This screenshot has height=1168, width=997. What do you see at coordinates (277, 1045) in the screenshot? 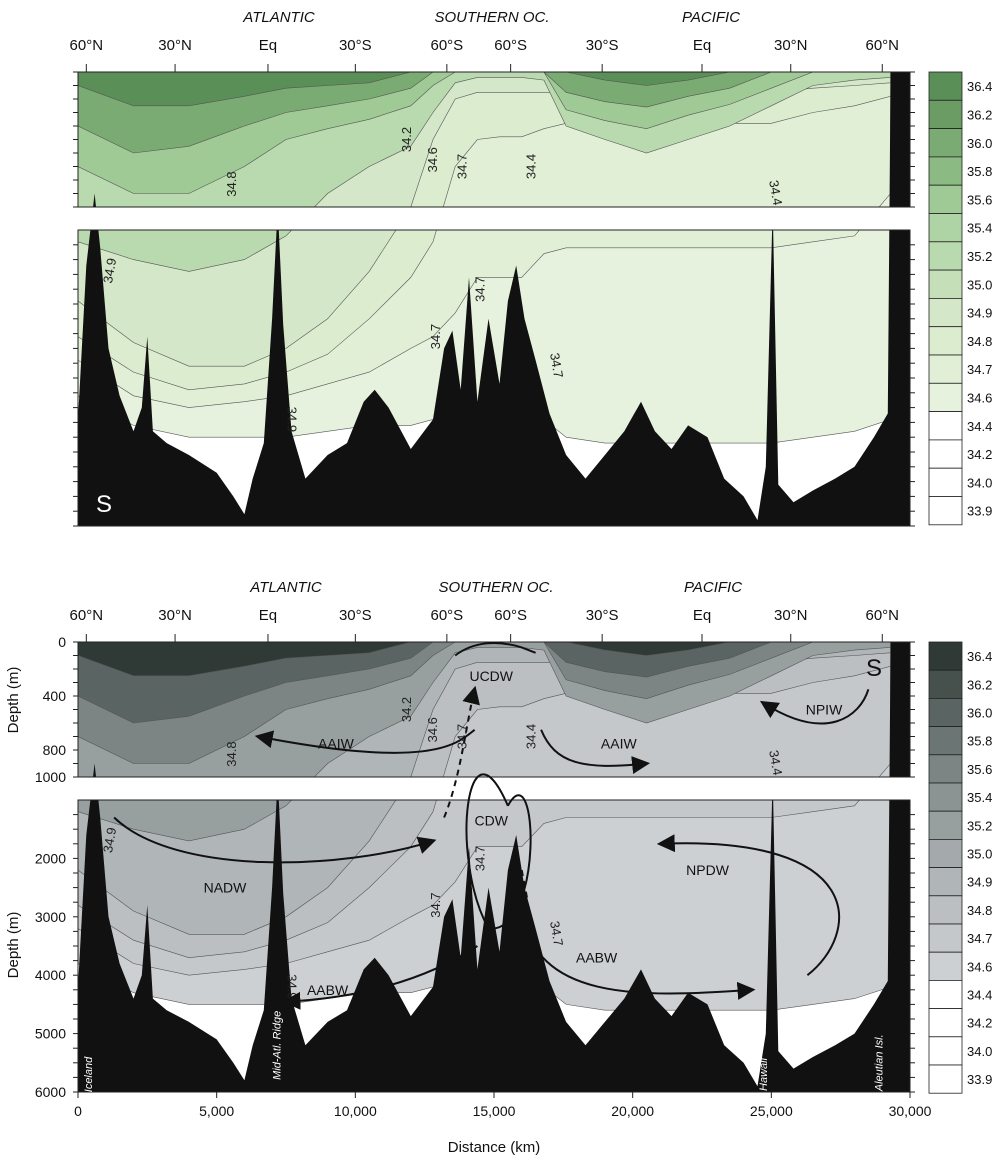
I see `topography-label: Mid-Atl. Ridge` at bounding box center [277, 1045].